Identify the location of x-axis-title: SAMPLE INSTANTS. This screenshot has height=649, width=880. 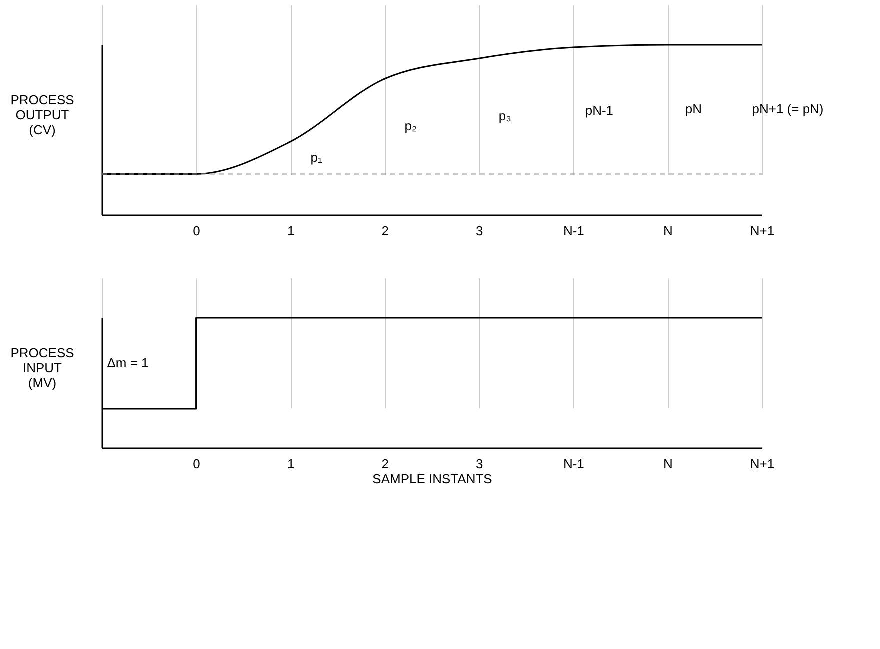
(432, 479).